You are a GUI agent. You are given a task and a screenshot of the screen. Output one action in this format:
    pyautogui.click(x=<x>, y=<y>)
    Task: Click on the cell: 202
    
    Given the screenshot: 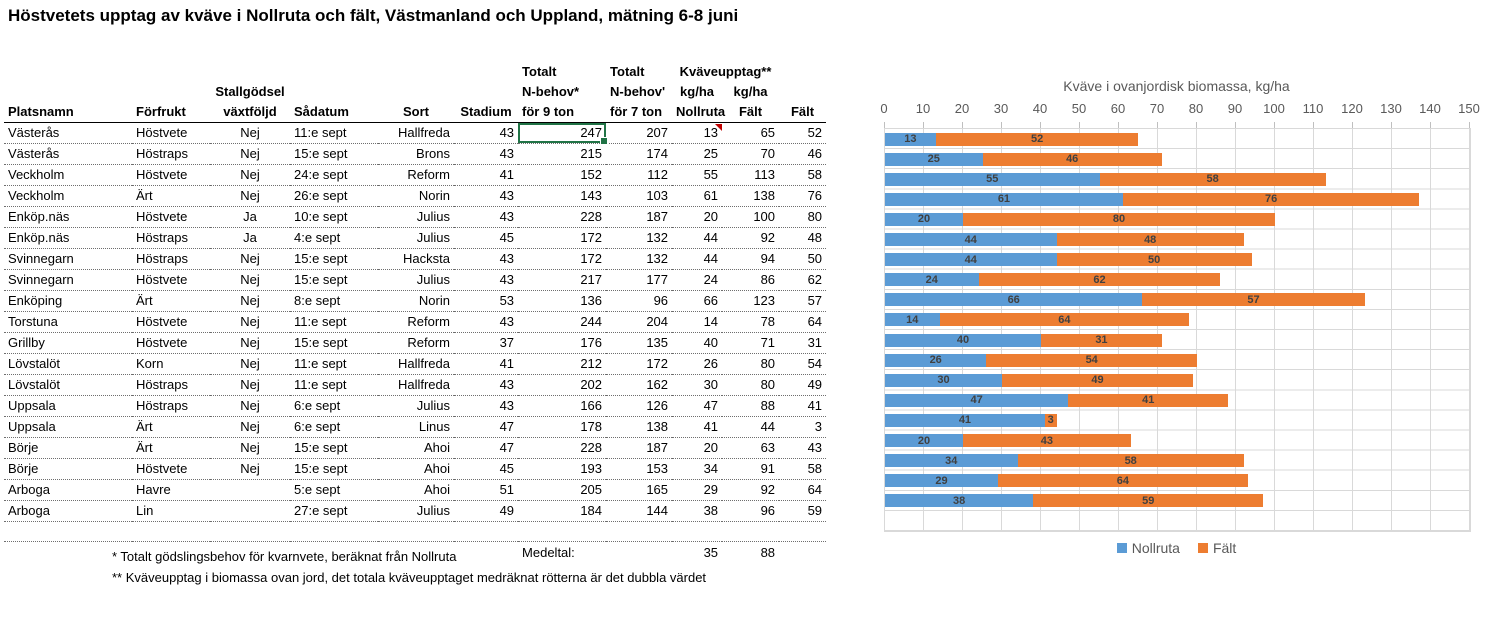 What is the action you would take?
    pyautogui.click(x=562, y=385)
    